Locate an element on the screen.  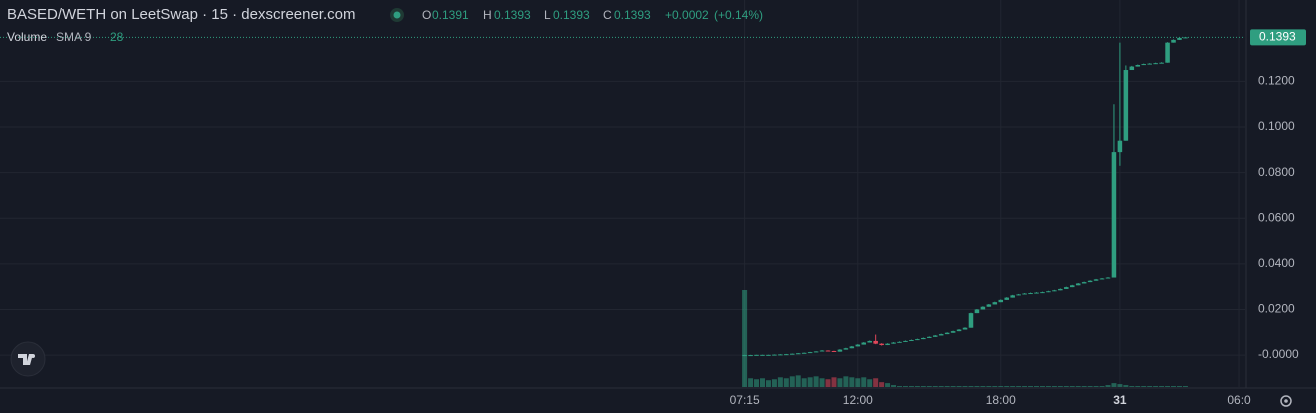
x-tick-label: 12:00 is located at coordinates (858, 400).